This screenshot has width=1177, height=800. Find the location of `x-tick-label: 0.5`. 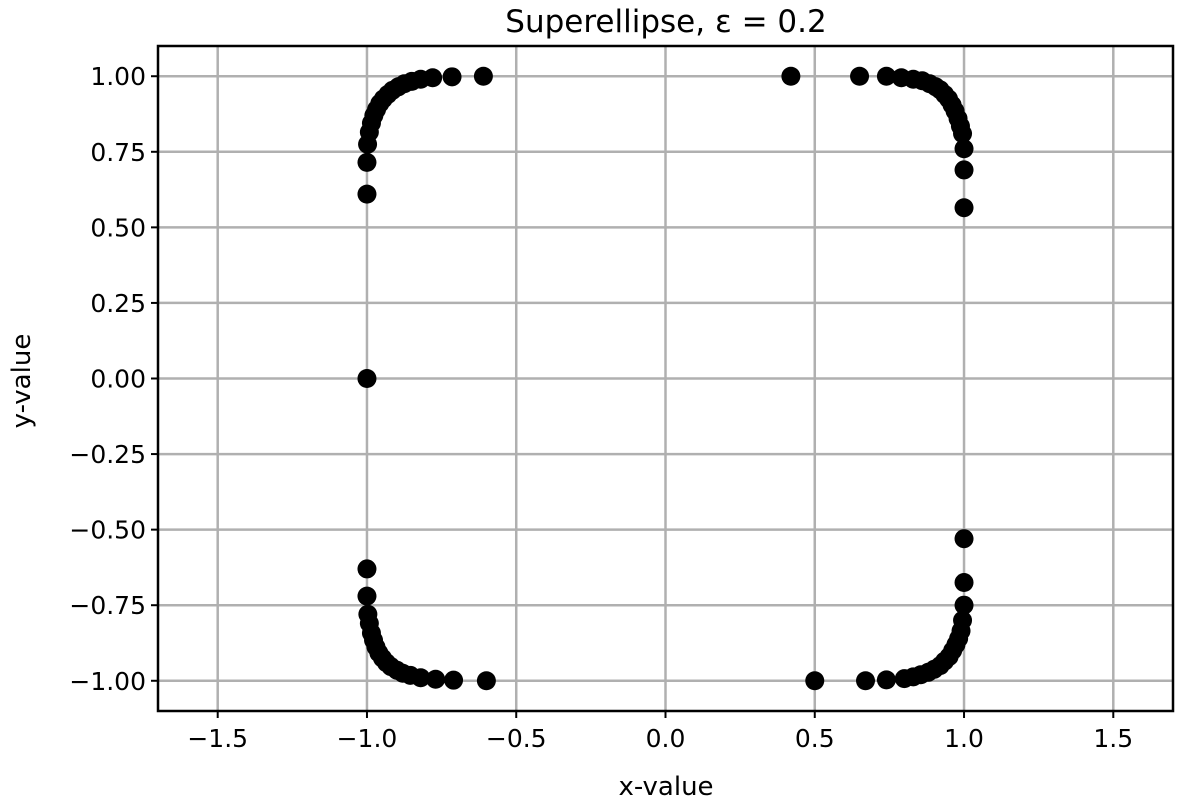

x-tick-label: 0.5 is located at coordinates (815, 738).